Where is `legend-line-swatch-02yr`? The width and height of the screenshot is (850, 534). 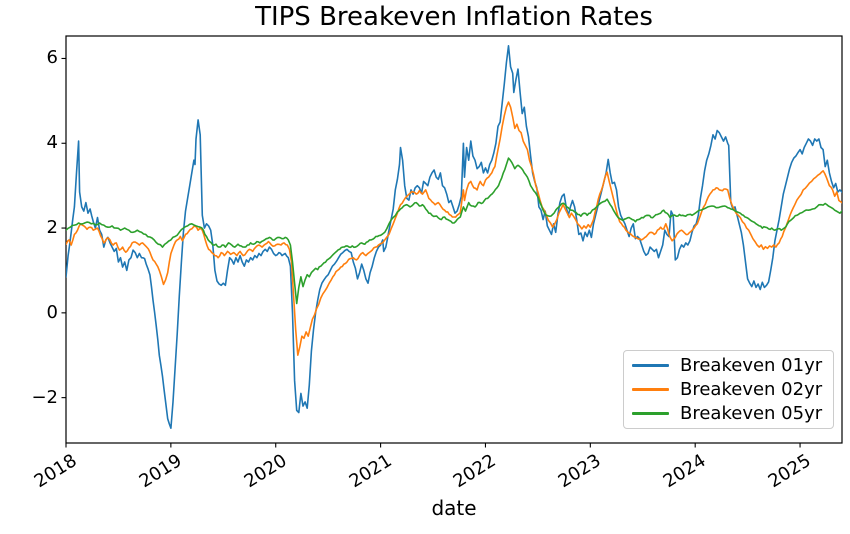 legend-line-swatch-02yr is located at coordinates (650, 389).